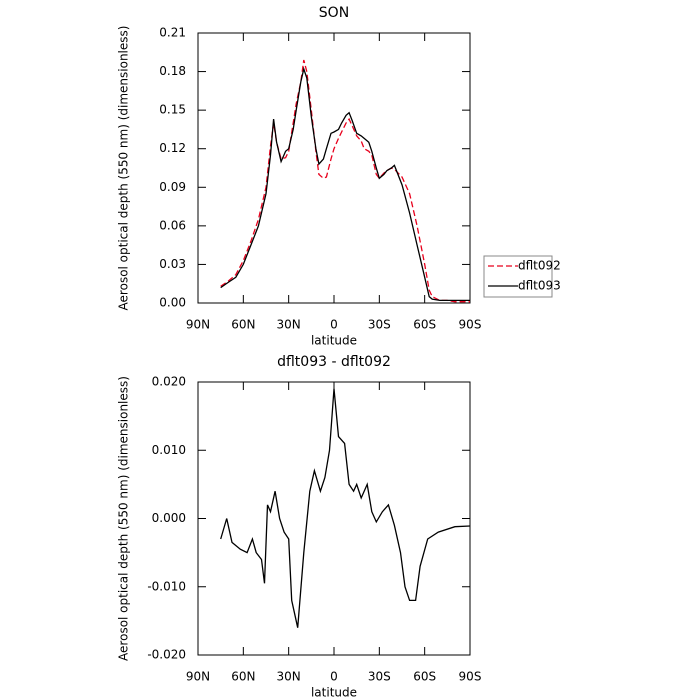 The height and width of the screenshot is (700, 700). What do you see at coordinates (169, 382) in the screenshot?
I see `y-tick-label: 0.020` at bounding box center [169, 382].